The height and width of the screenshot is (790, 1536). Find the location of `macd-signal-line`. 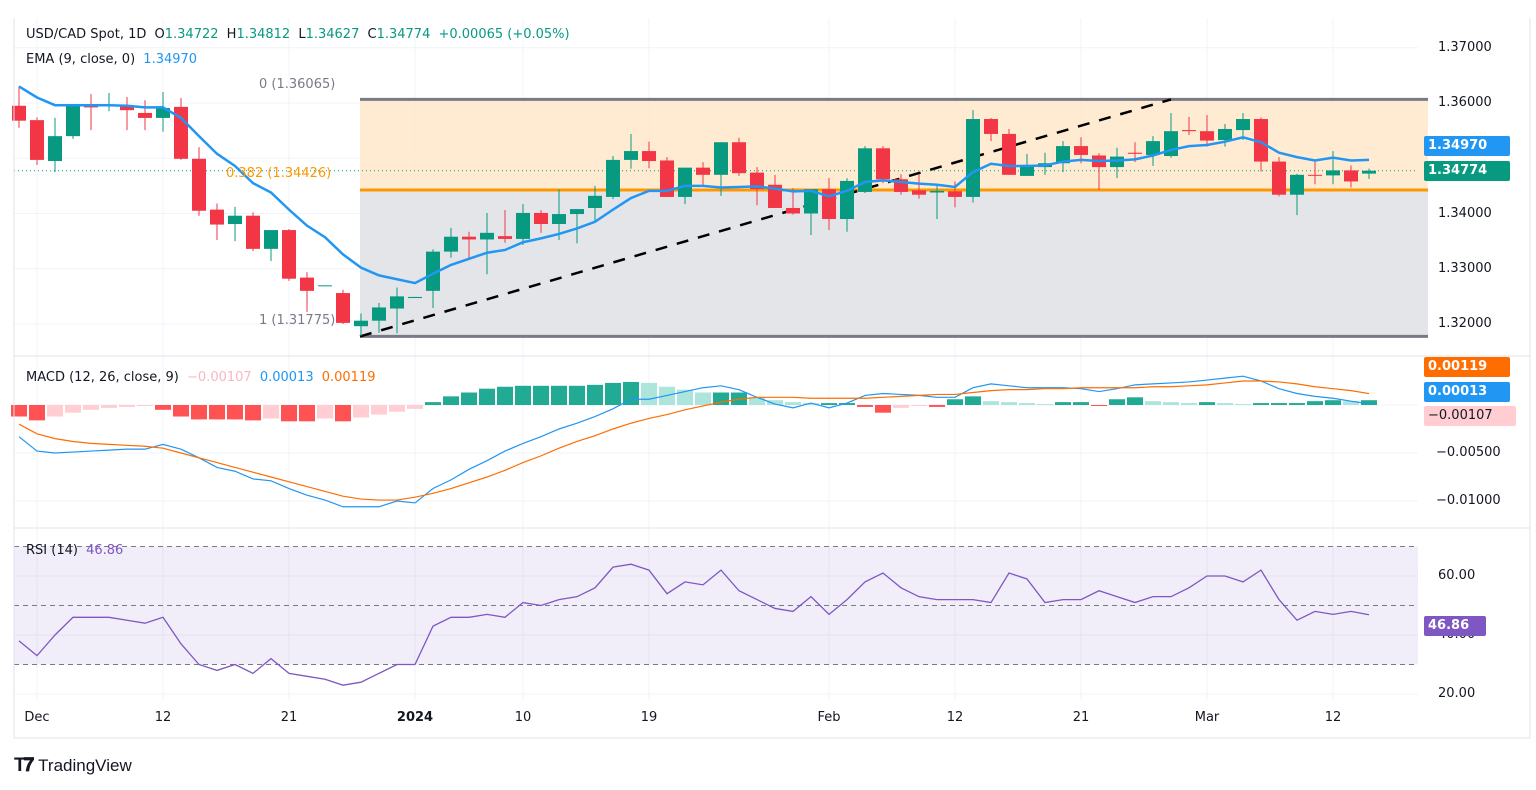

macd-signal-line is located at coordinates (694, 440).